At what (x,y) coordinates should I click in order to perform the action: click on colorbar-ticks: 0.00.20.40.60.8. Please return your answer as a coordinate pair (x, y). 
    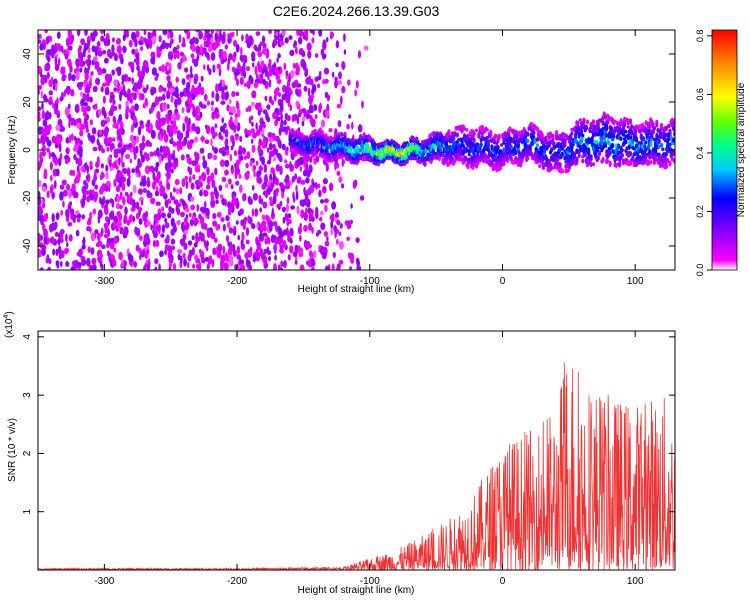
    Looking at the image, I should click on (703, 153).